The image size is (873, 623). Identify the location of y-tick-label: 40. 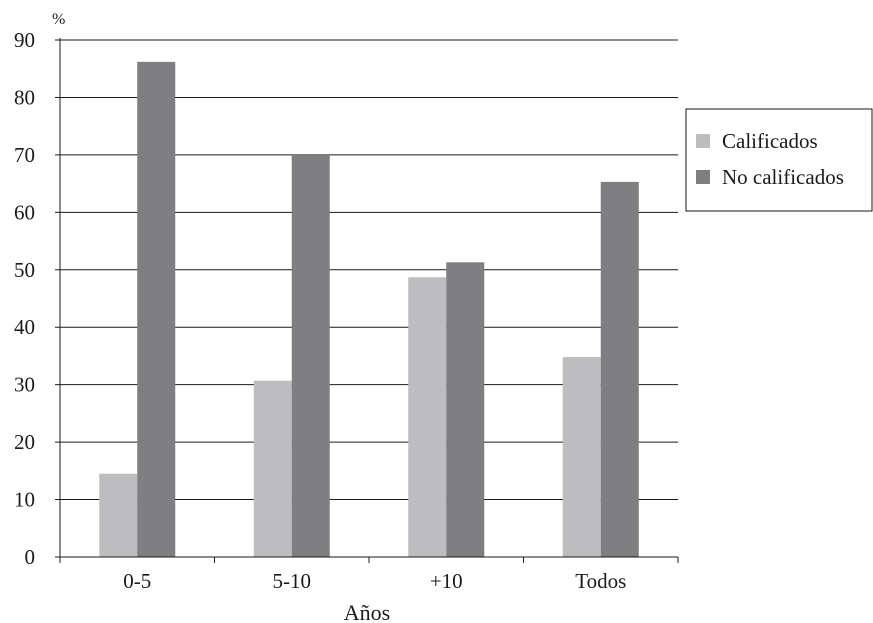
(24, 327).